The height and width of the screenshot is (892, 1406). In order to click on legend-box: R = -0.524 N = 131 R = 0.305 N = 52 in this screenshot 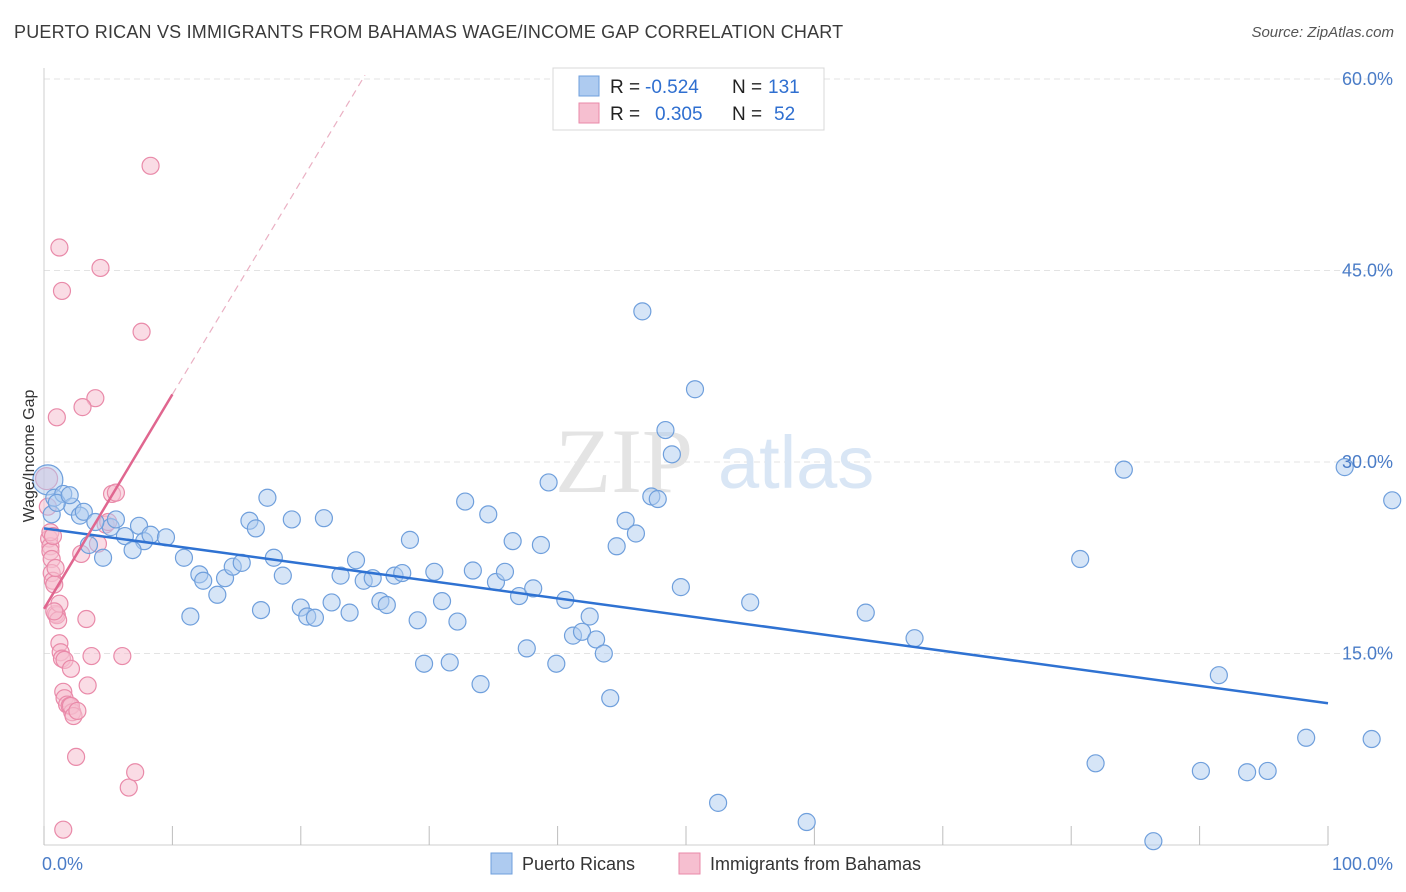, I will do `click(688, 99)`.